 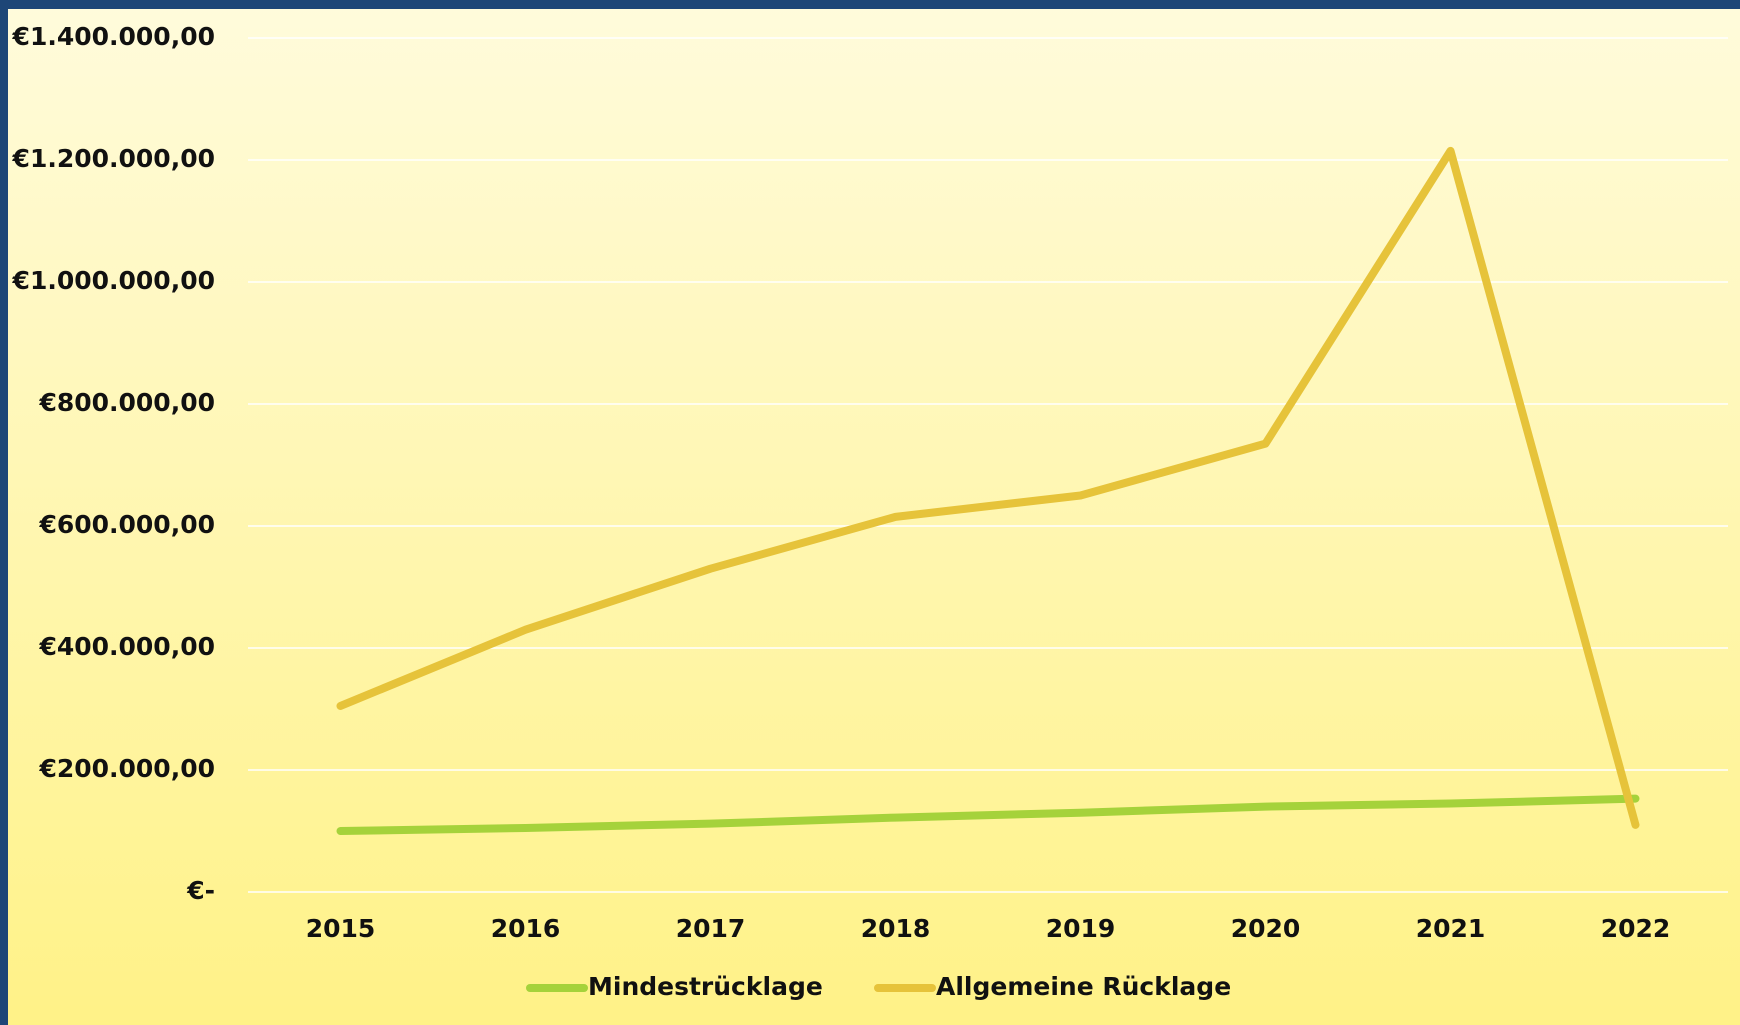 What do you see at coordinates (113, 158) in the screenshot?
I see `y-tick-label: €1.200.000,00` at bounding box center [113, 158].